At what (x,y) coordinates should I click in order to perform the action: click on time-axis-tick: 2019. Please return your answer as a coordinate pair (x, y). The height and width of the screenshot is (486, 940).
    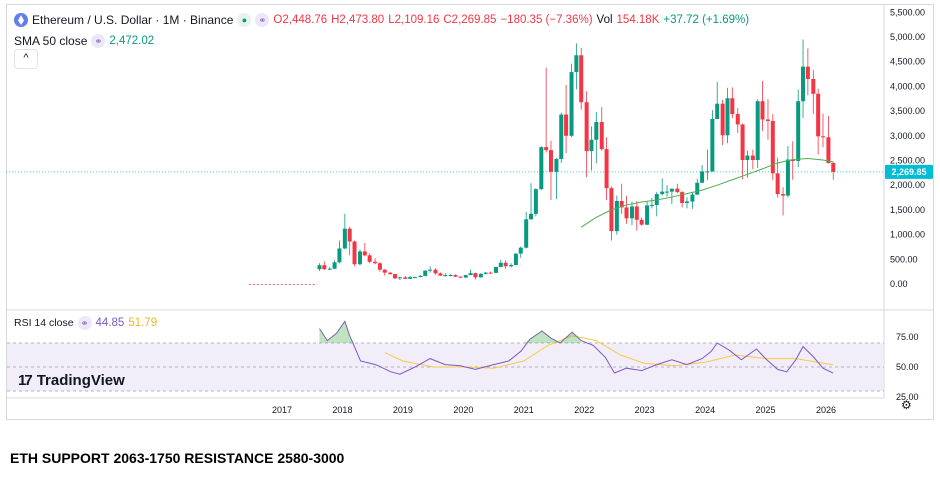
    Looking at the image, I should click on (403, 410).